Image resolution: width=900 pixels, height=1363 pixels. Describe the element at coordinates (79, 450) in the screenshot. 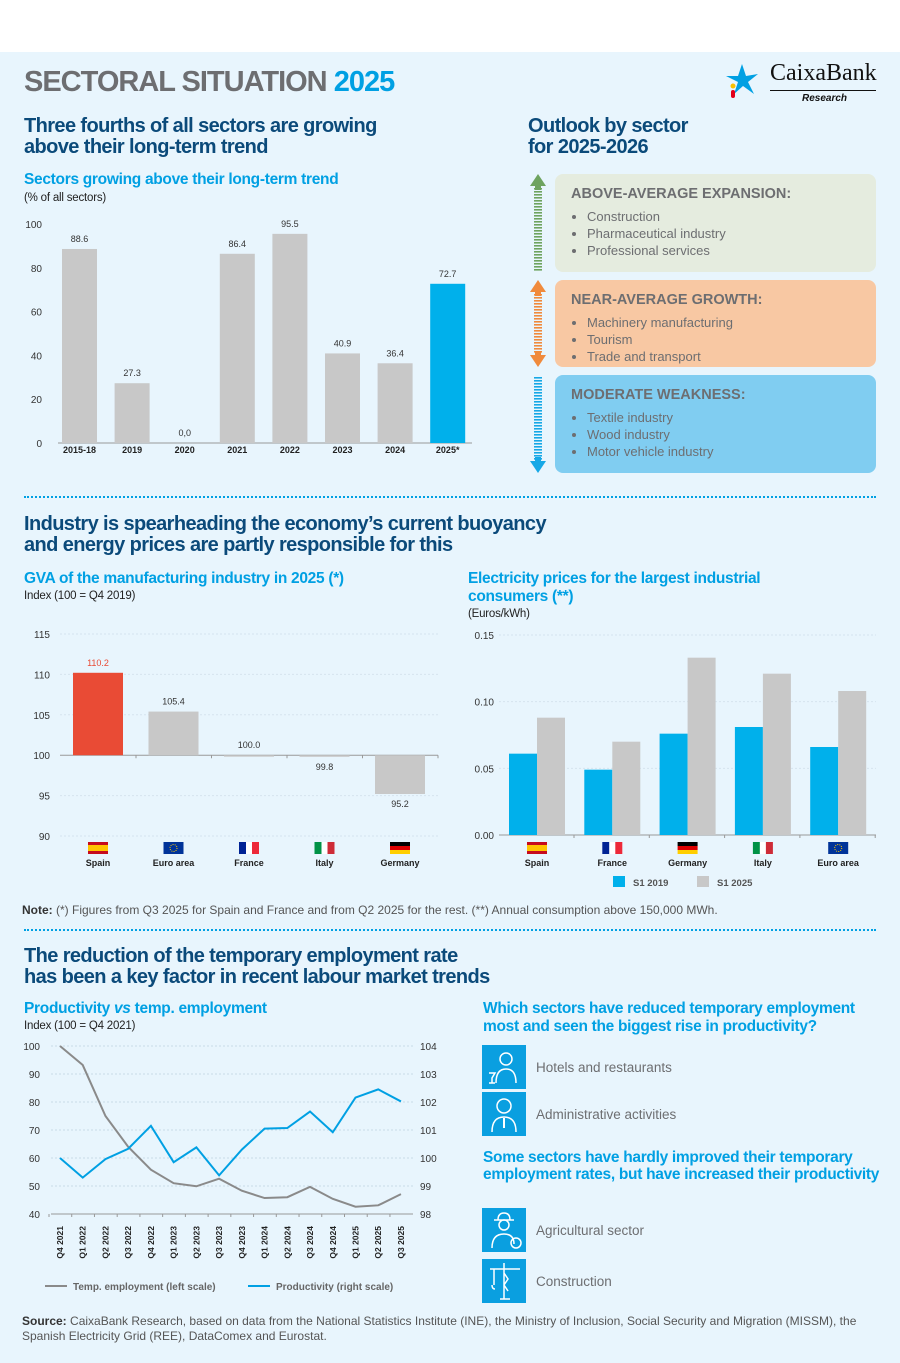

I see `x-tick-label: 2015-18` at that location.